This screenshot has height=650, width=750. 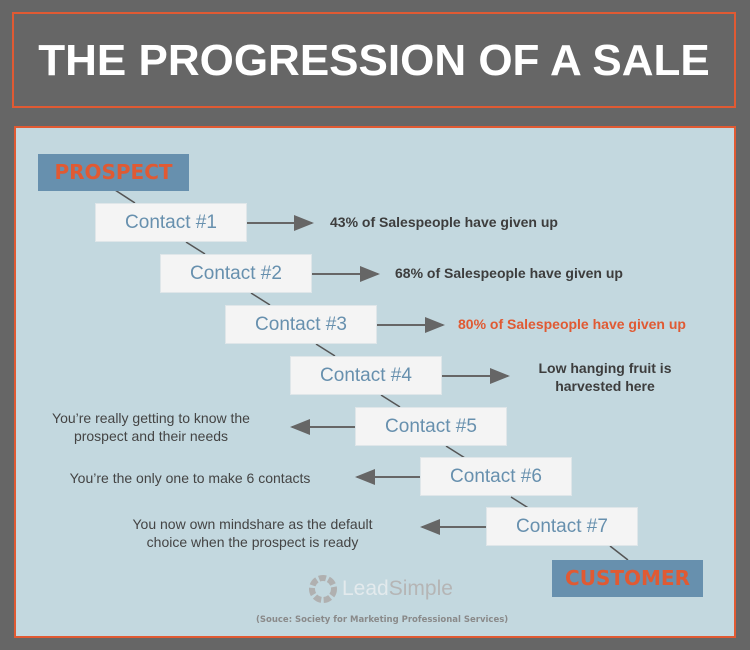 I want to click on note-line: You’re really getting to know the, so click(x=151, y=418).